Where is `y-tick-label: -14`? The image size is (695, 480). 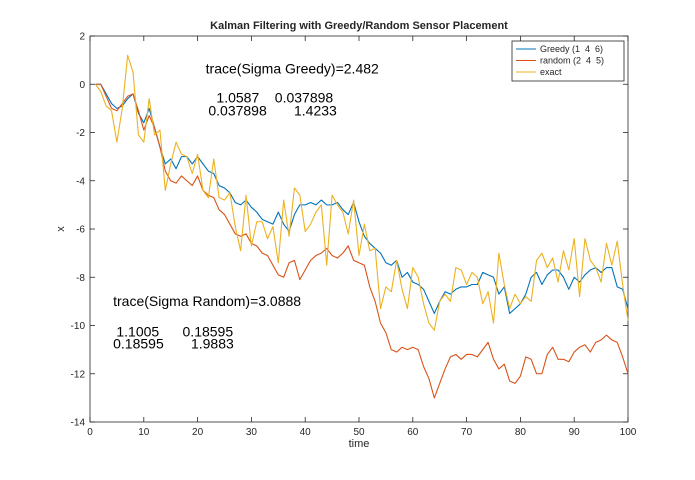 y-tick-label: -14 is located at coordinates (78, 423).